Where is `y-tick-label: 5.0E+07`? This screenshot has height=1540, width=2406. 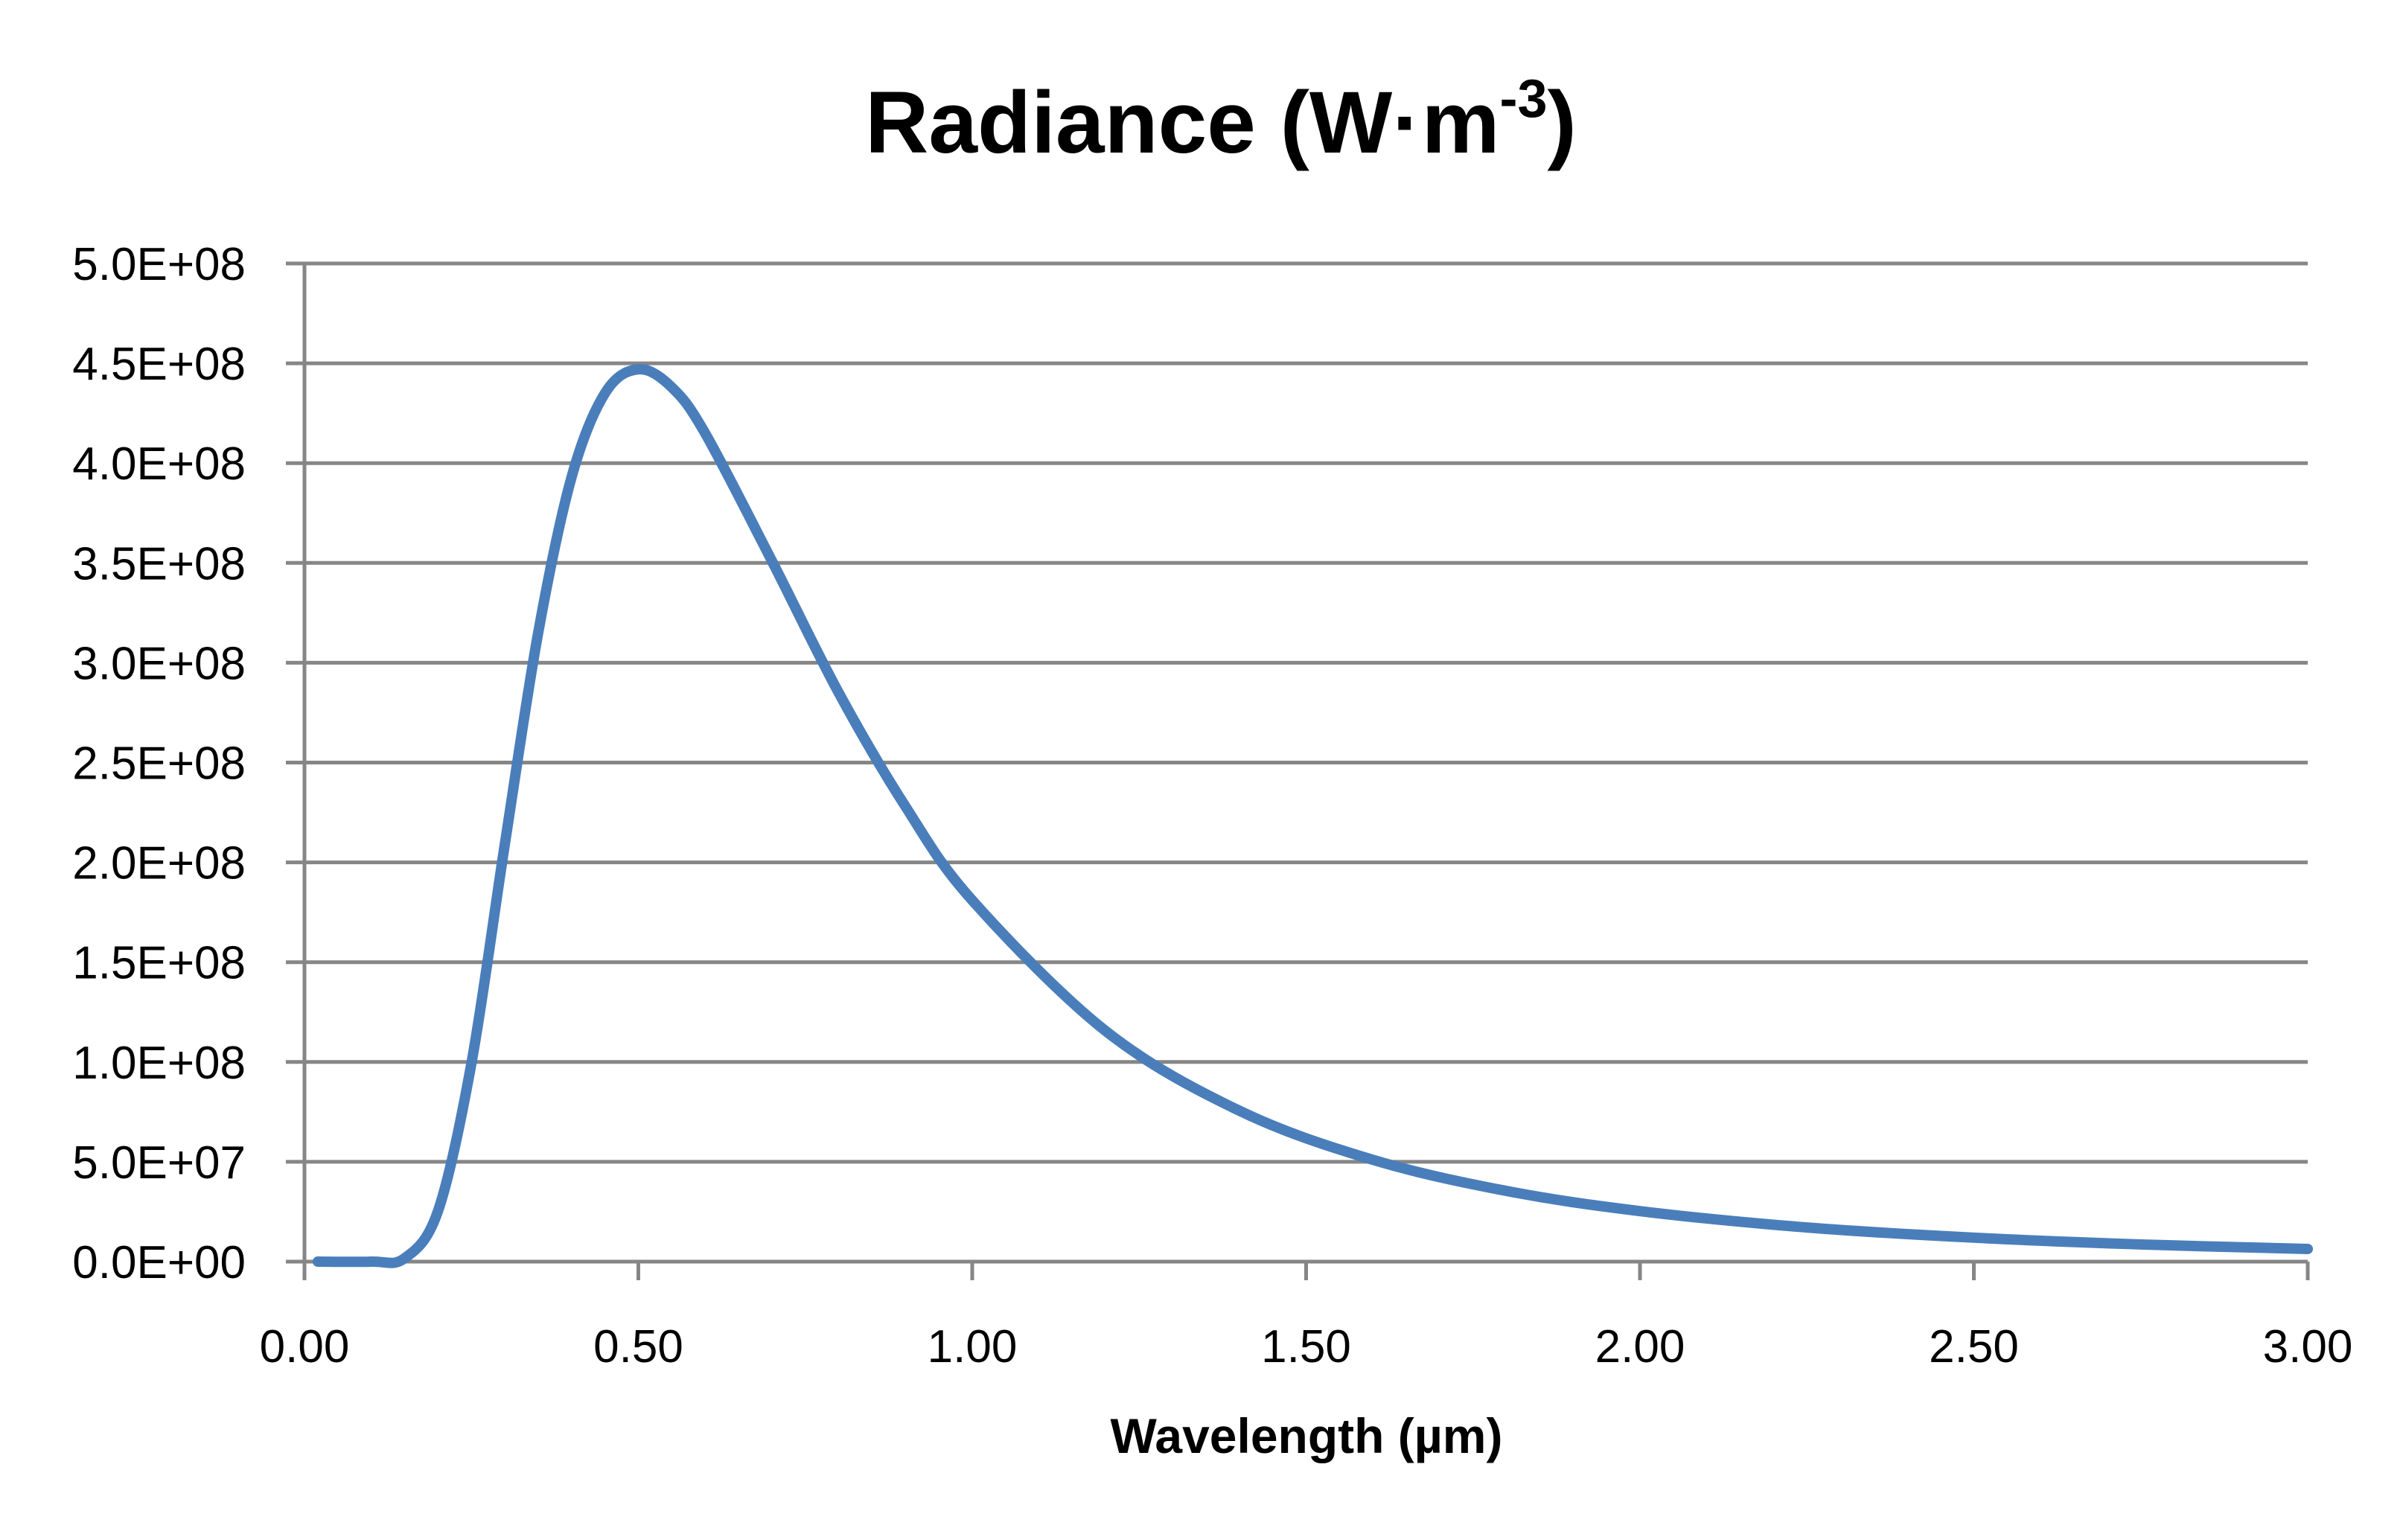
y-tick-label: 5.0E+07 is located at coordinates (159, 1163).